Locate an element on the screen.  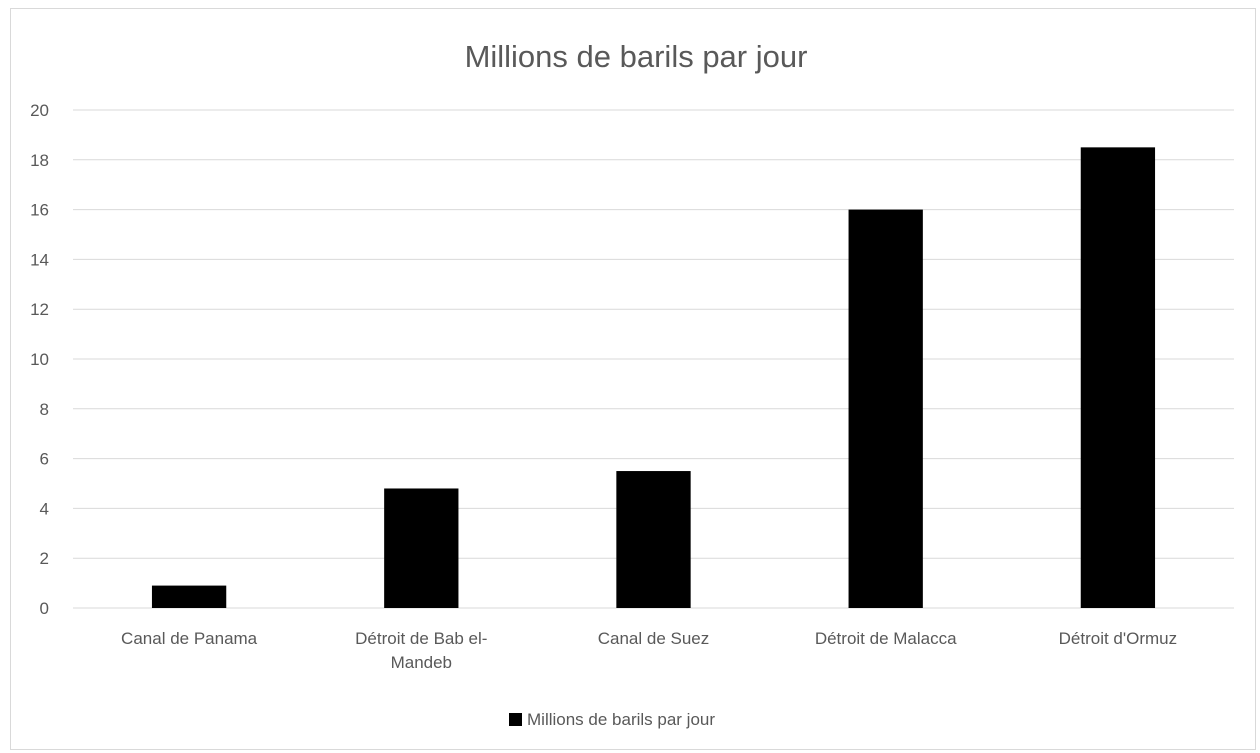
y-axis-tick-labels: 0 2 4 6 8 10 12 14 16 18 20 is located at coordinates (39, 359).